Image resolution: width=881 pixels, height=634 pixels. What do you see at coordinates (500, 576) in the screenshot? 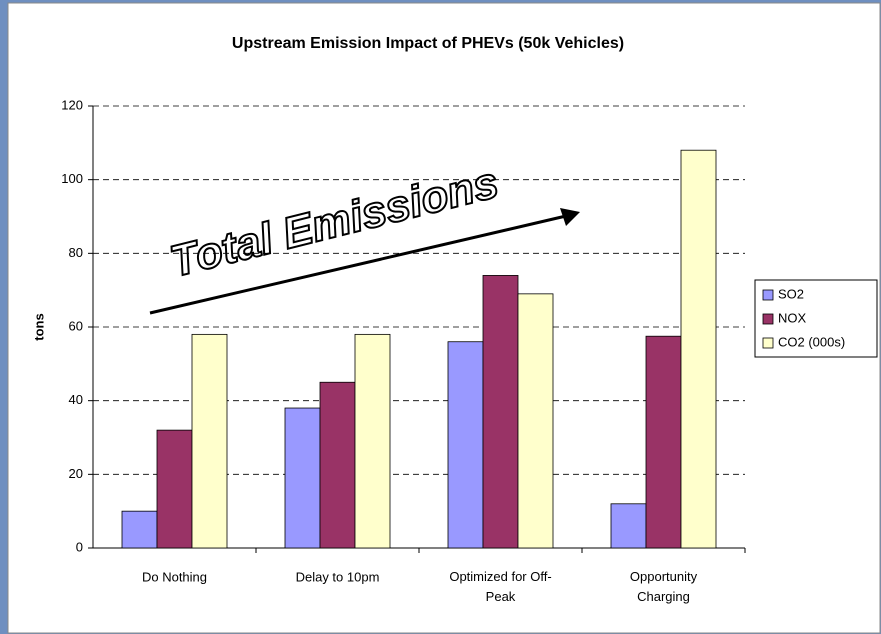
I see `x-tick-label-line: Optimized for Off-` at bounding box center [500, 576].